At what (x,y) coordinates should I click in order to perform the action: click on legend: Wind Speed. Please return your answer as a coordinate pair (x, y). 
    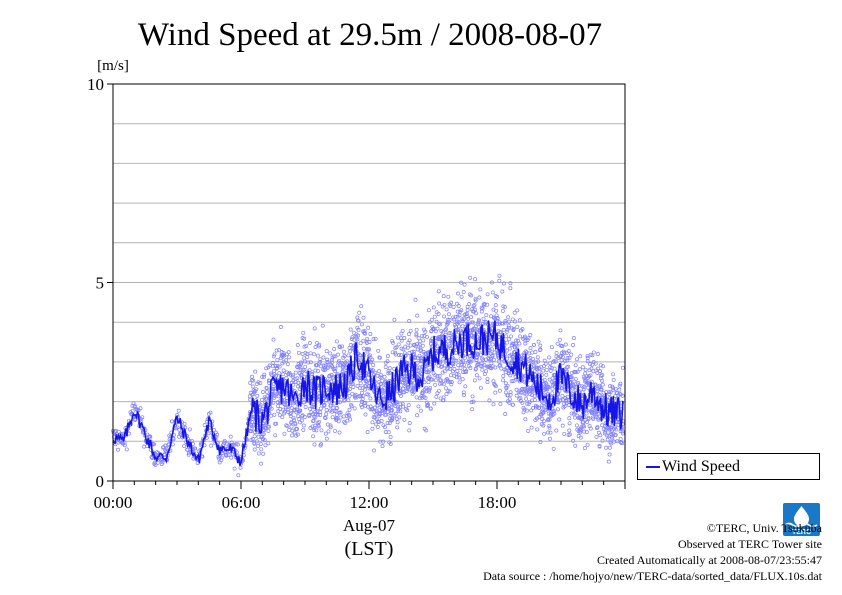
    Looking at the image, I should click on (728, 466).